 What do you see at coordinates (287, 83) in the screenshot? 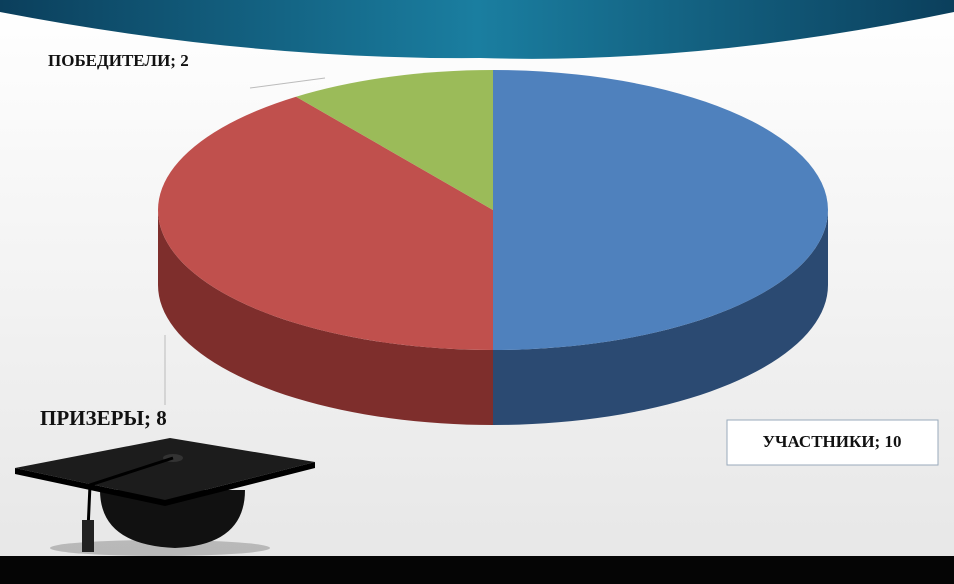
I see `leader-line` at bounding box center [287, 83].